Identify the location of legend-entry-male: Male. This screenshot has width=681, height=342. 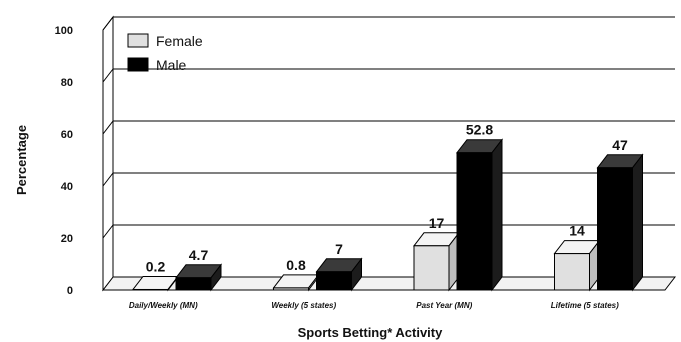
(171, 65).